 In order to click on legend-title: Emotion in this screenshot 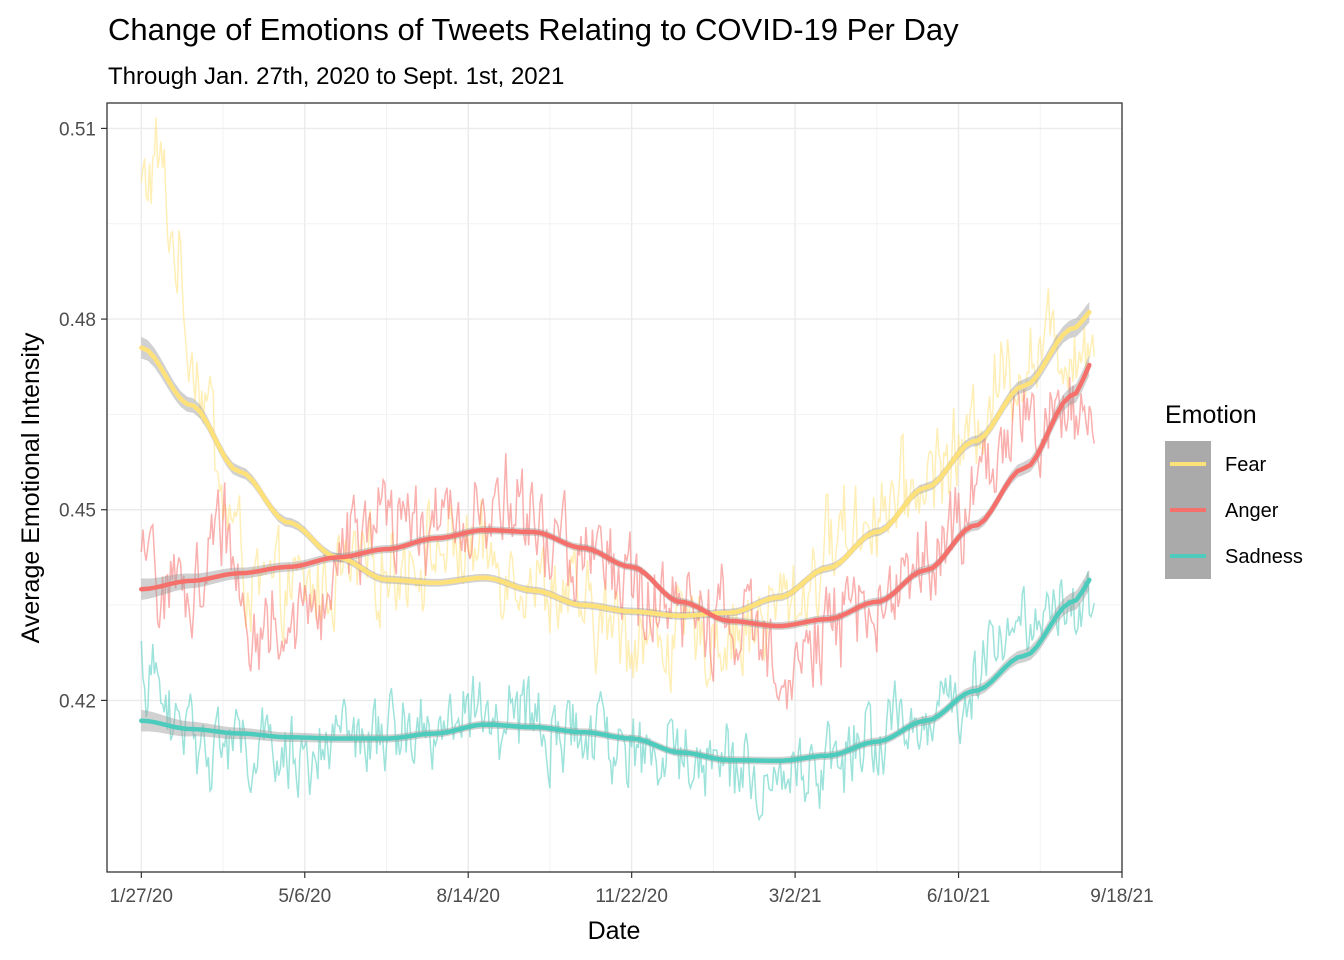, I will do `click(1211, 415)`.